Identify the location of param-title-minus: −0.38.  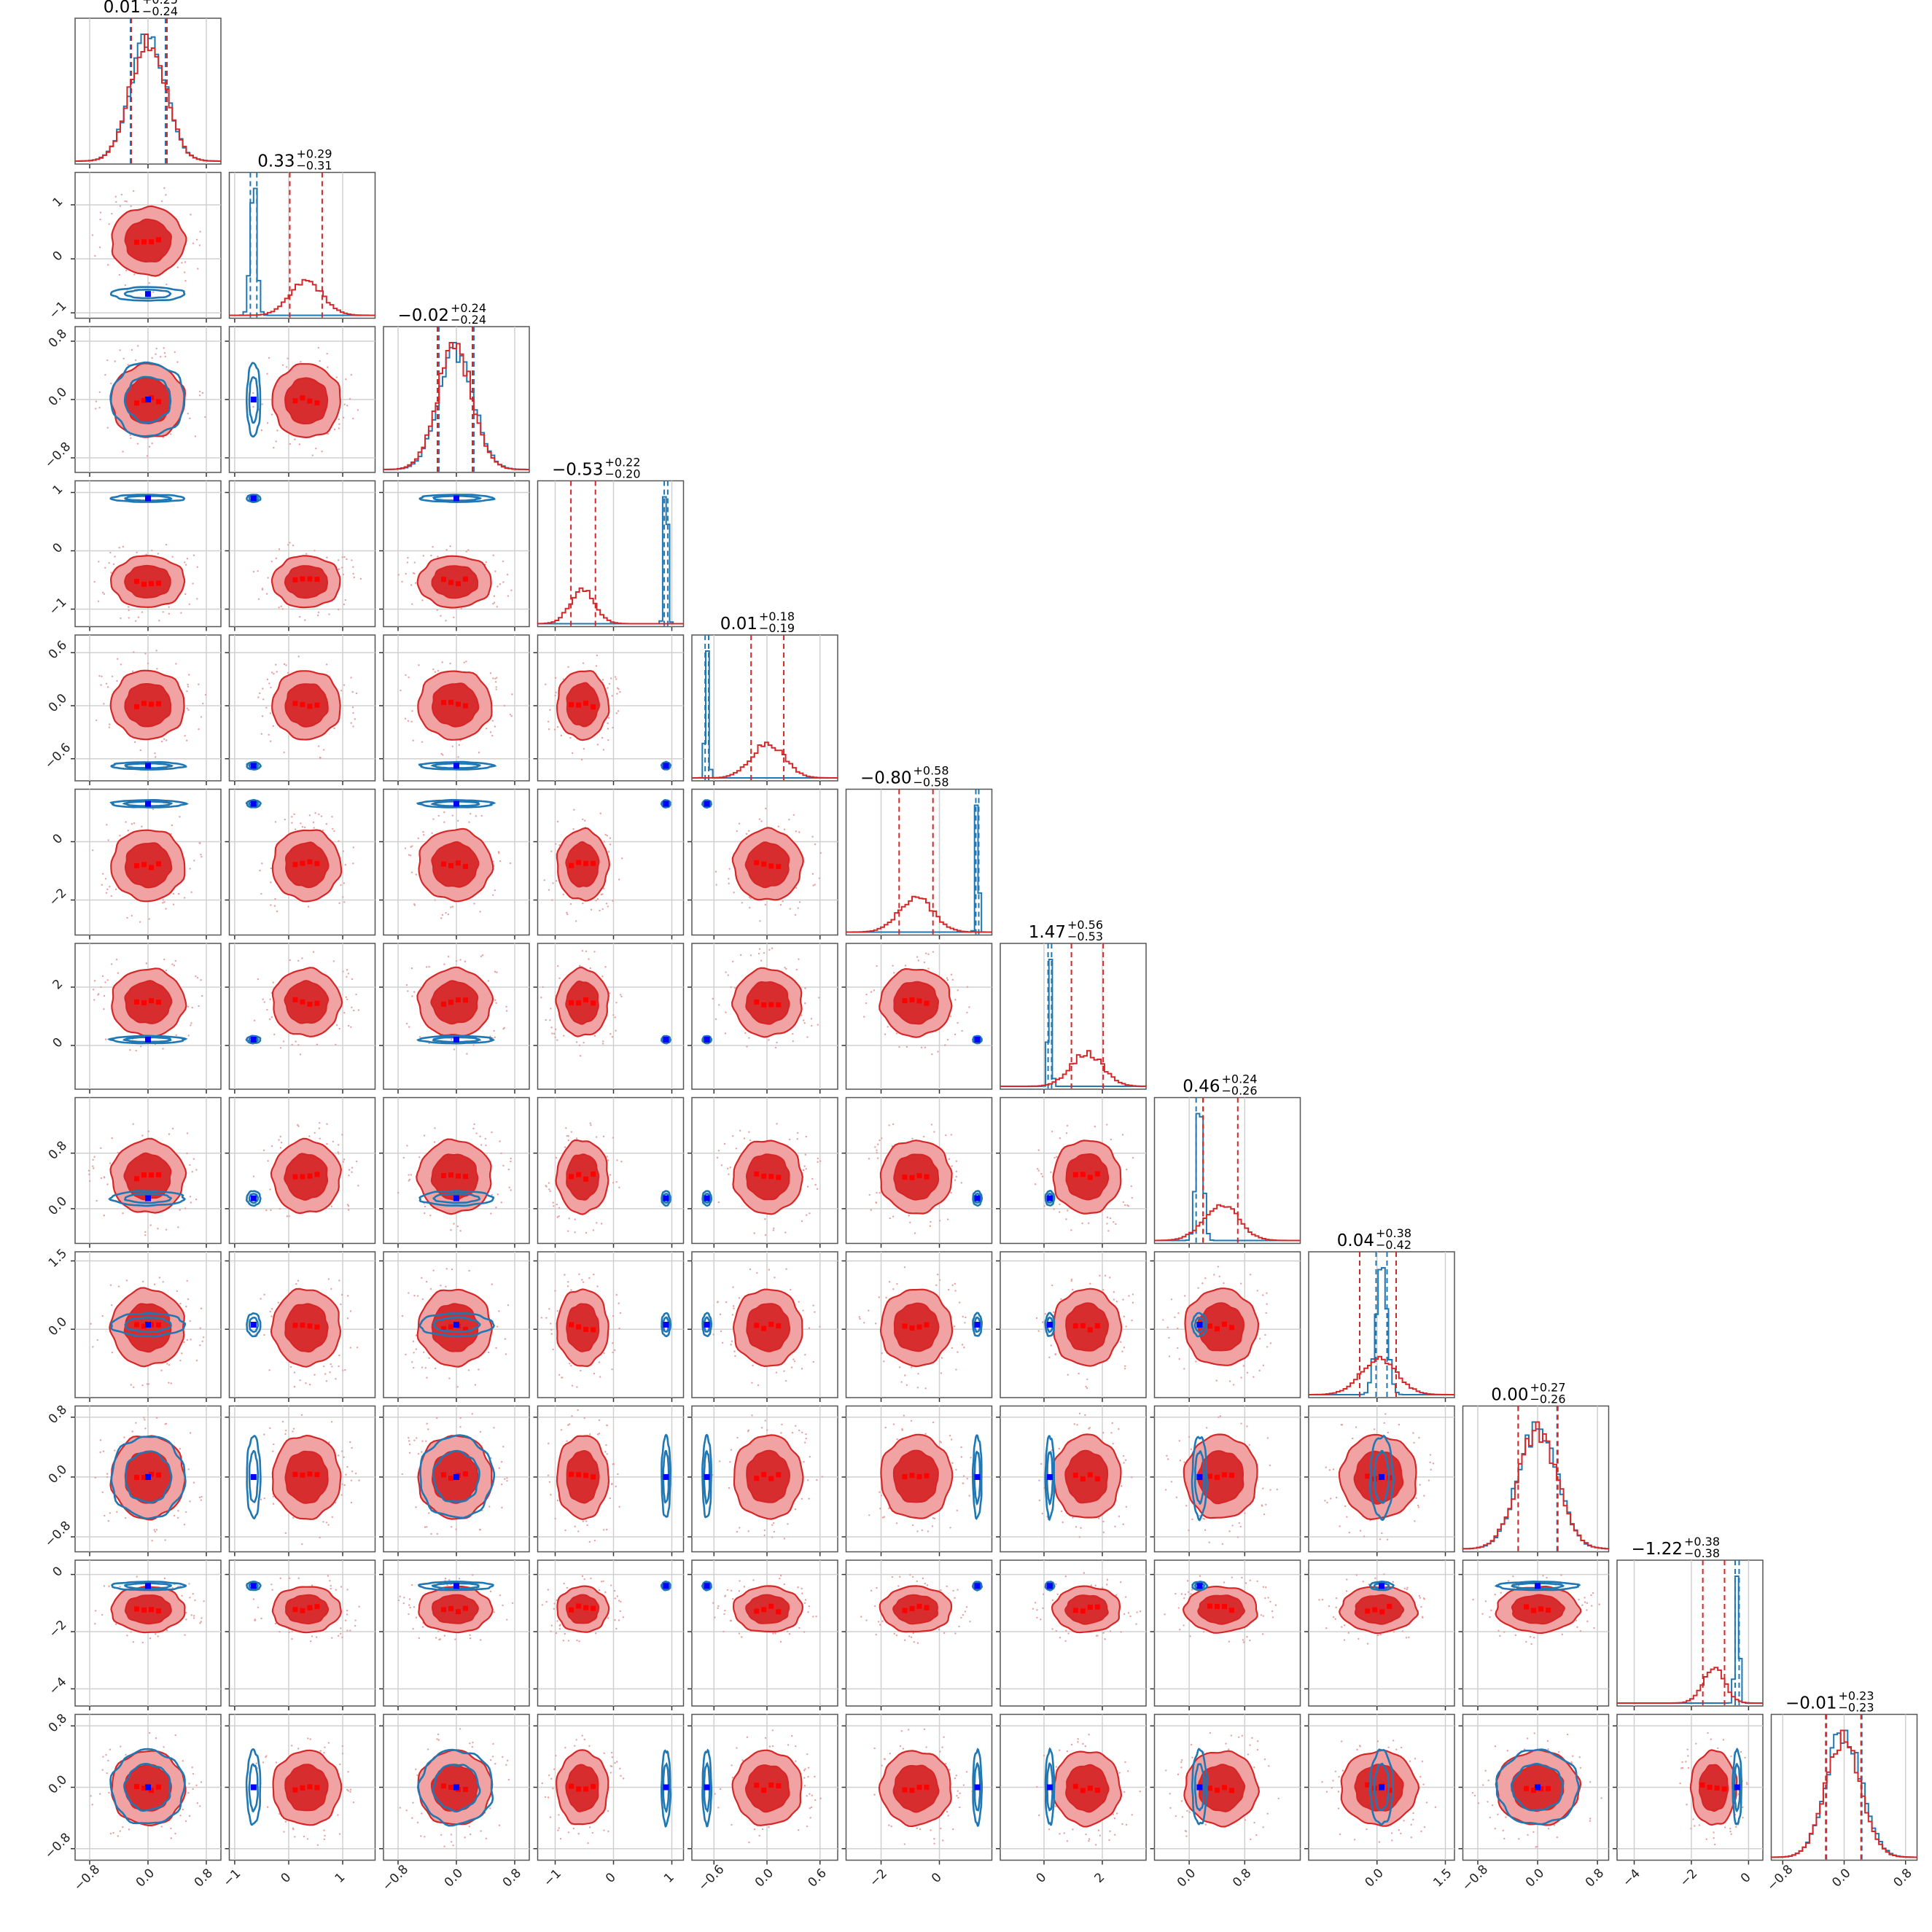
(1702, 1553).